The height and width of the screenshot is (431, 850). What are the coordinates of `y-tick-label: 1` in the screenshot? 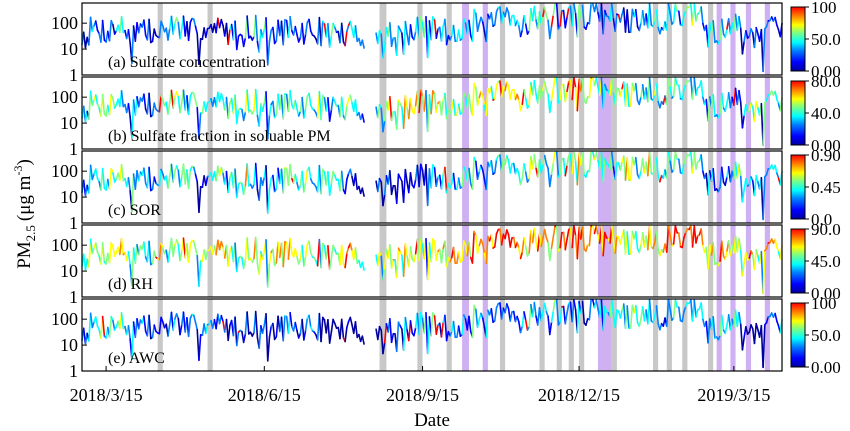 It's located at (73, 75).